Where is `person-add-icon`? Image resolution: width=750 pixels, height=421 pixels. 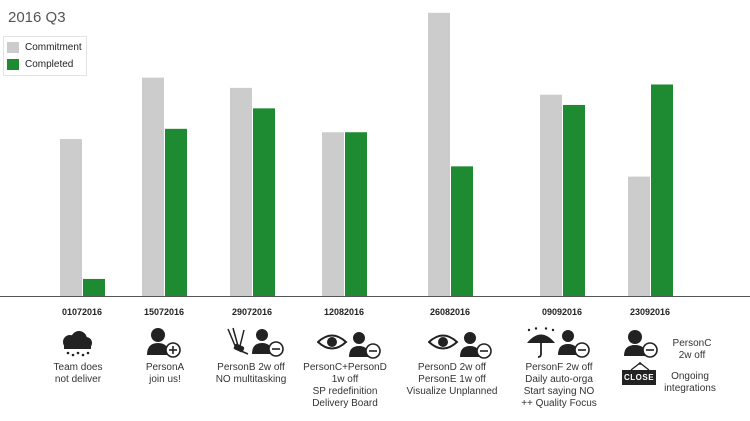 person-add-icon is located at coordinates (164, 343).